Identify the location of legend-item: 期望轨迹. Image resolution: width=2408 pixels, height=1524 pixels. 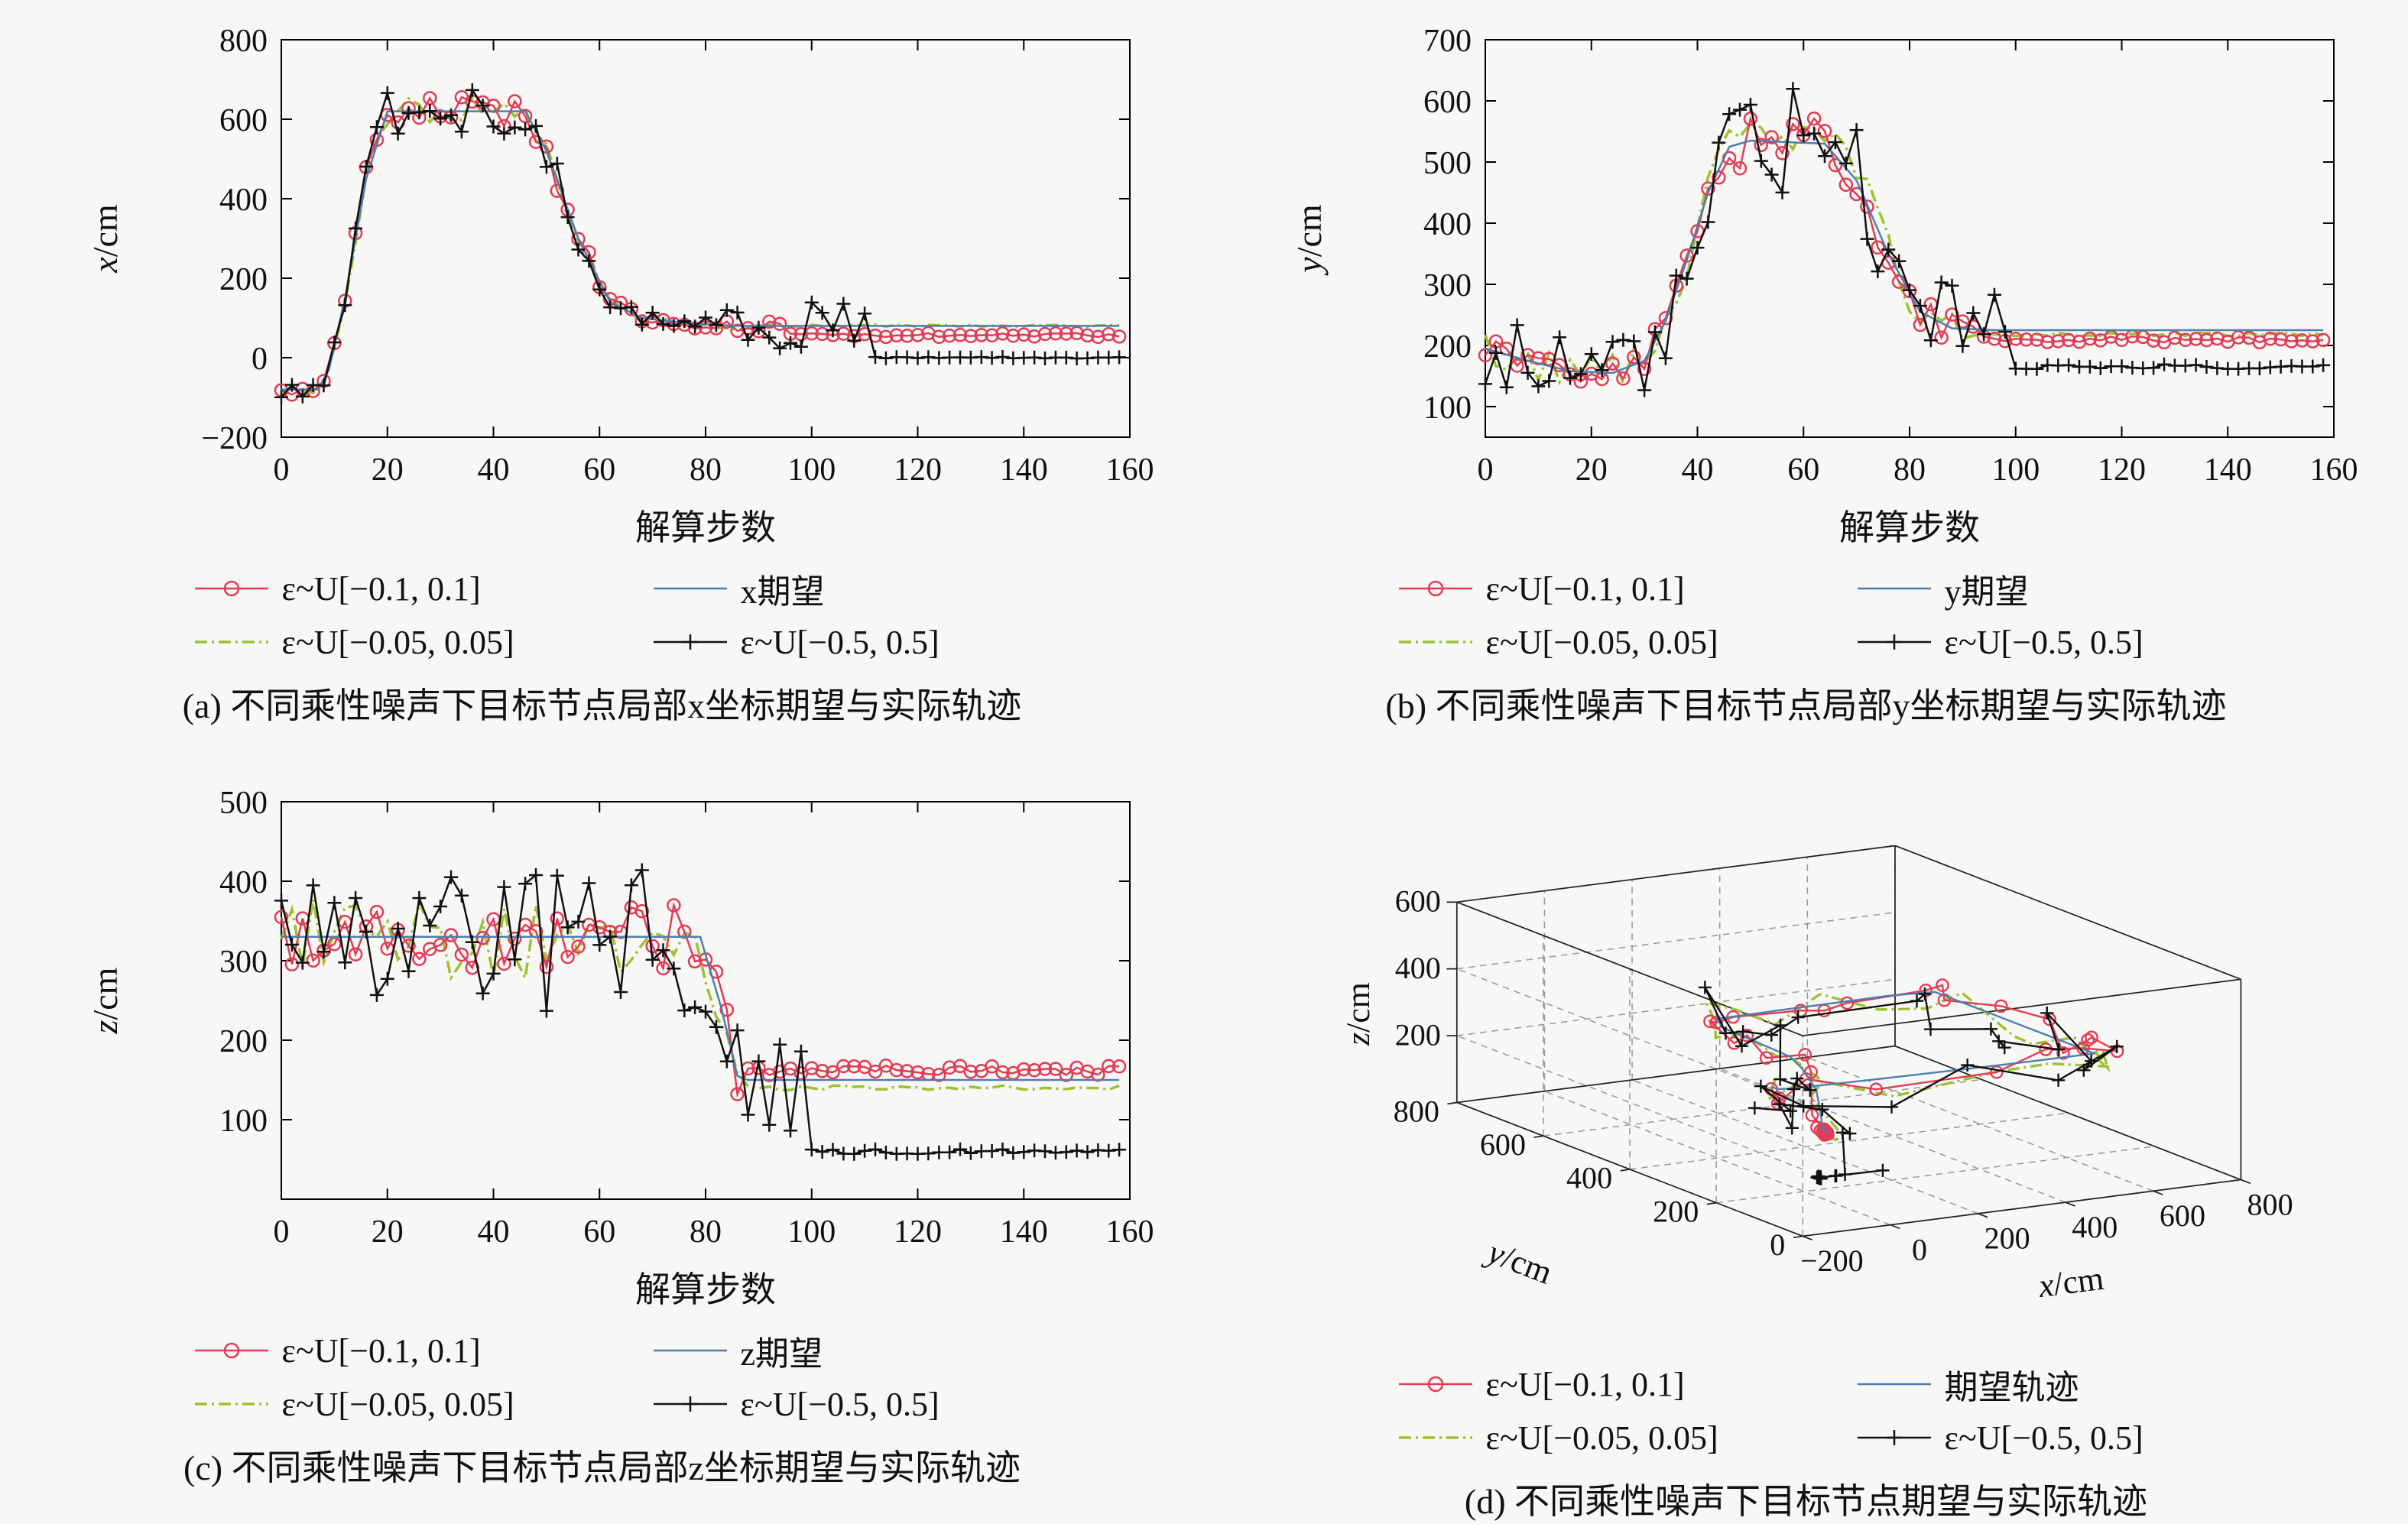
(2036, 1384).